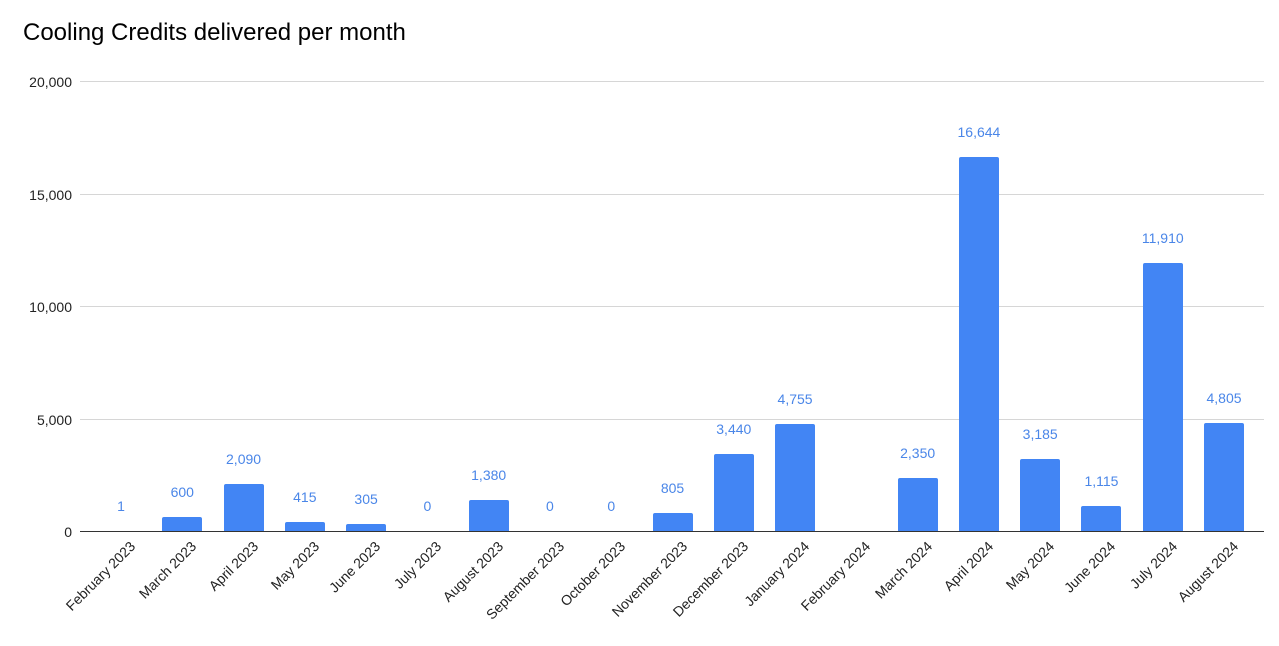  I want to click on data-label: 3,185, so click(1040, 434).